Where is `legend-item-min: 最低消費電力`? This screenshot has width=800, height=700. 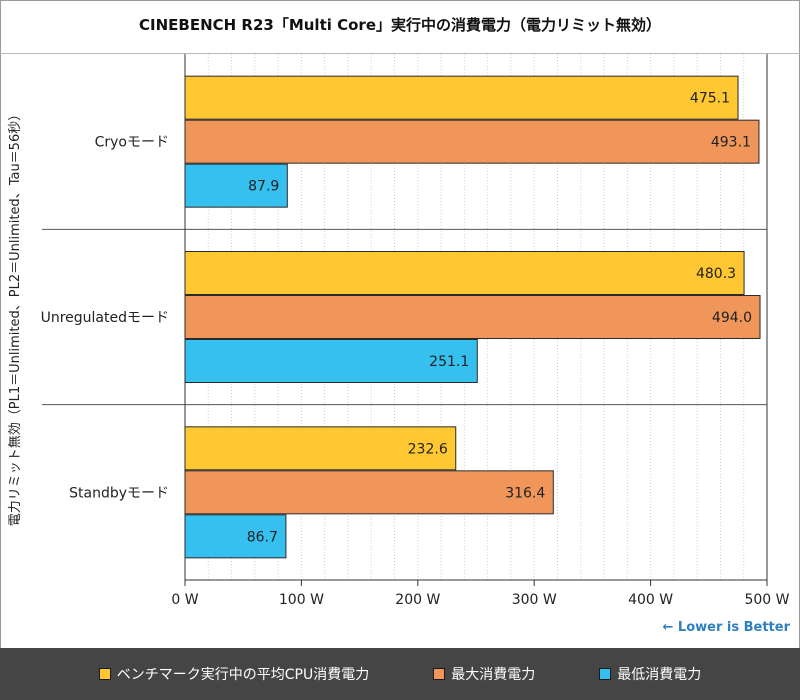
legend-item-min: 最低消費電力 is located at coordinates (650, 674).